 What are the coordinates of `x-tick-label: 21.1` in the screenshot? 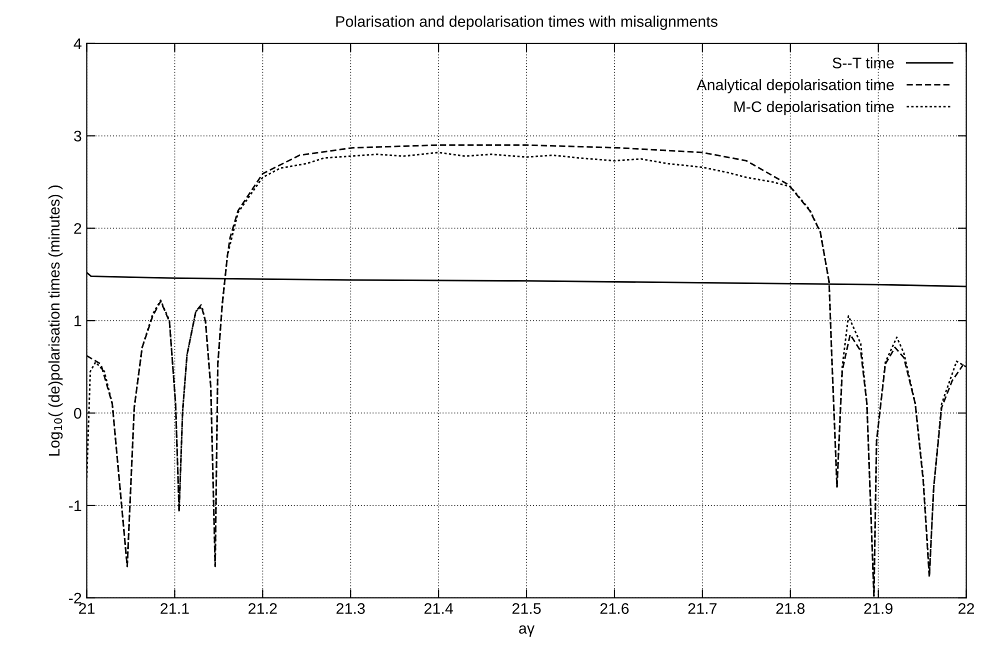 It's located at (174, 608).